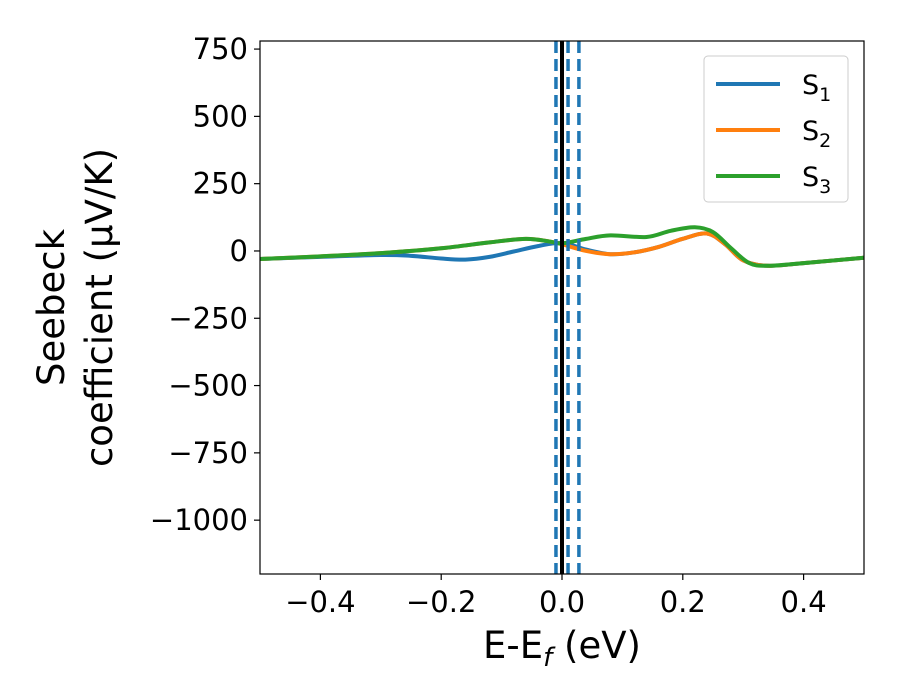 This screenshot has height=700, width=900. I want to click on x-tick-label: −0.4, so click(320, 602).